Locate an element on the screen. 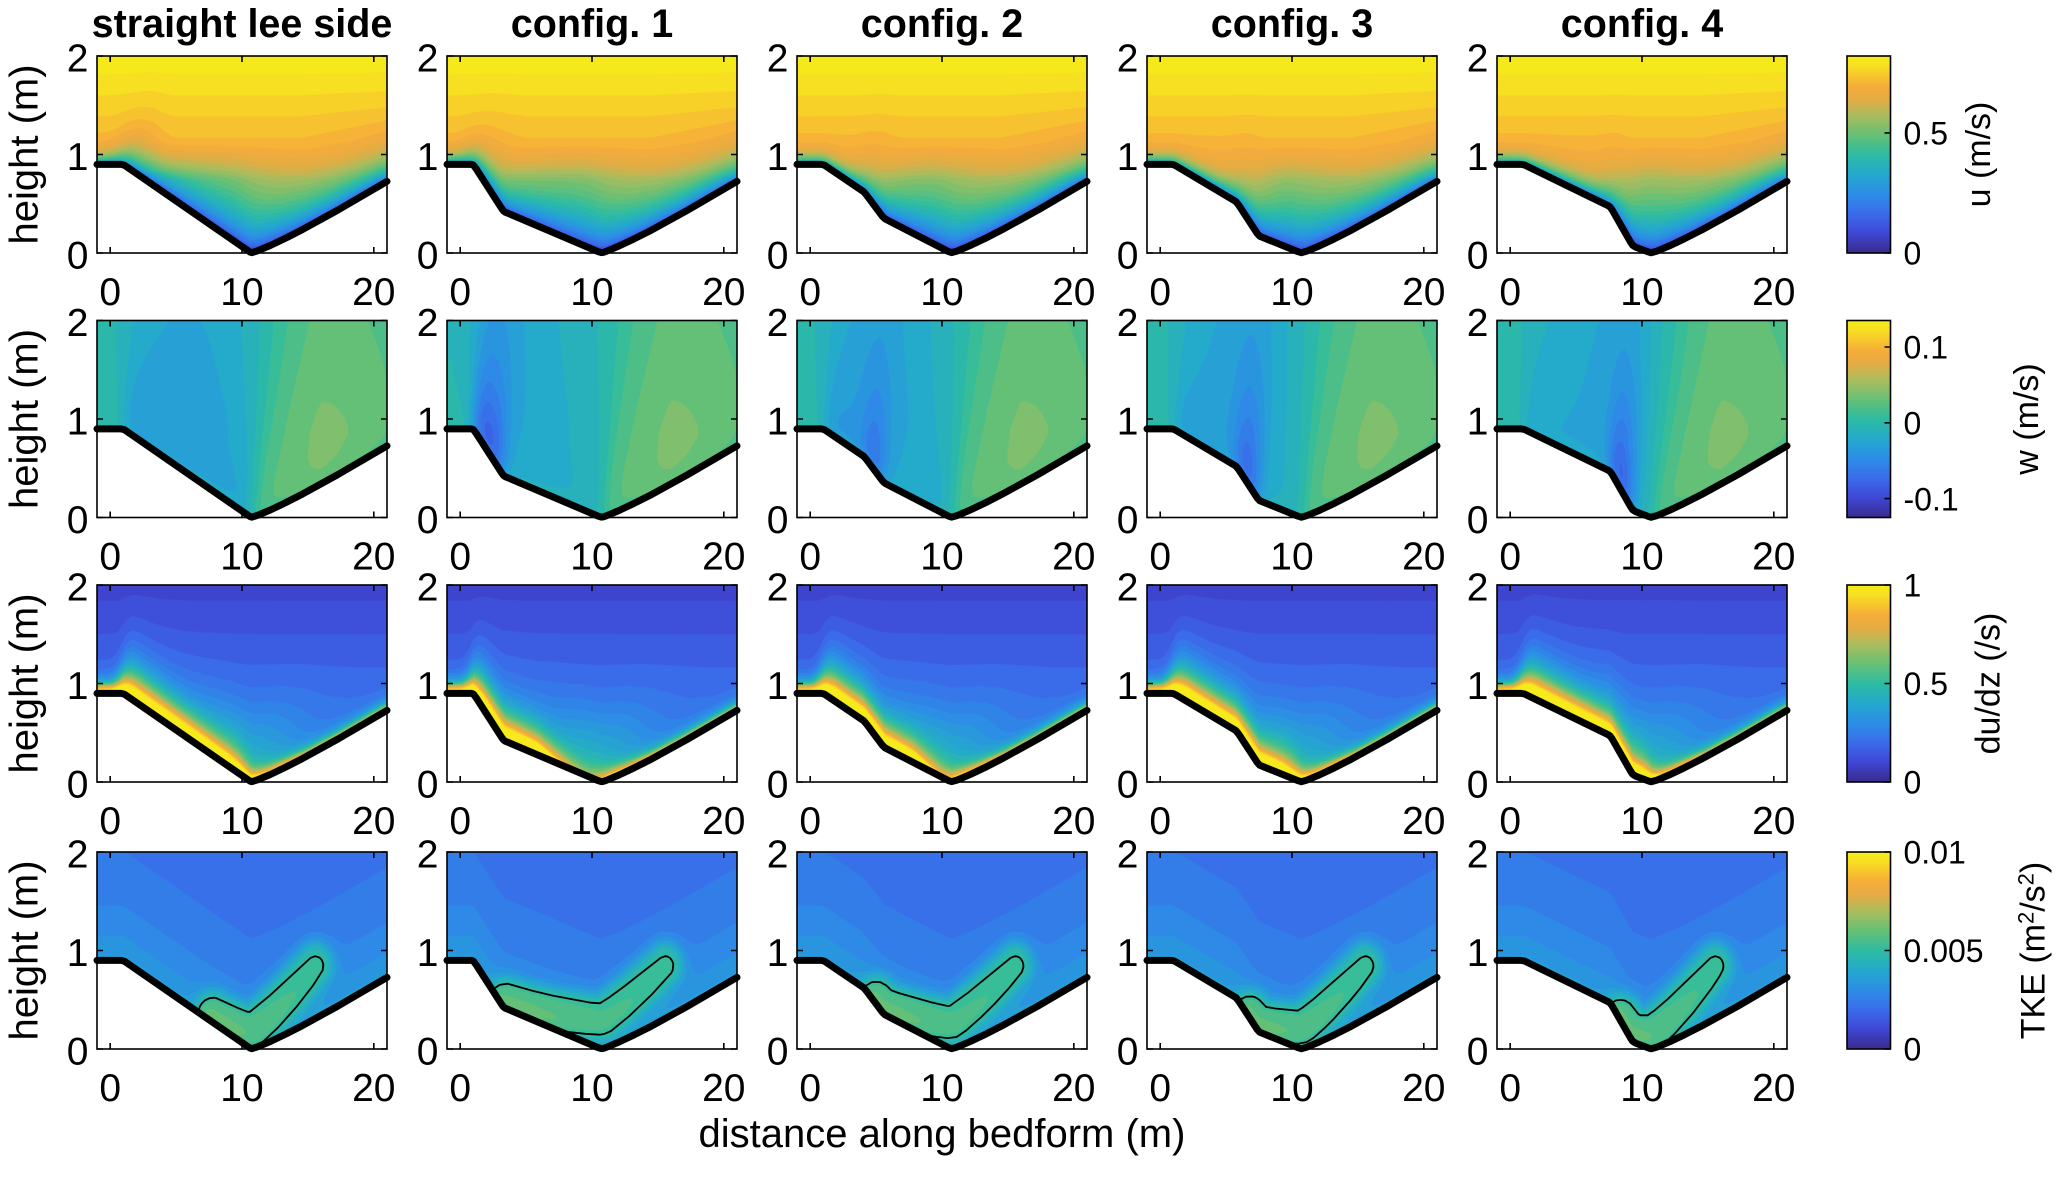 This screenshot has width=2067, height=1179. svg-text: 0.1 is located at coordinates (1926, 348).